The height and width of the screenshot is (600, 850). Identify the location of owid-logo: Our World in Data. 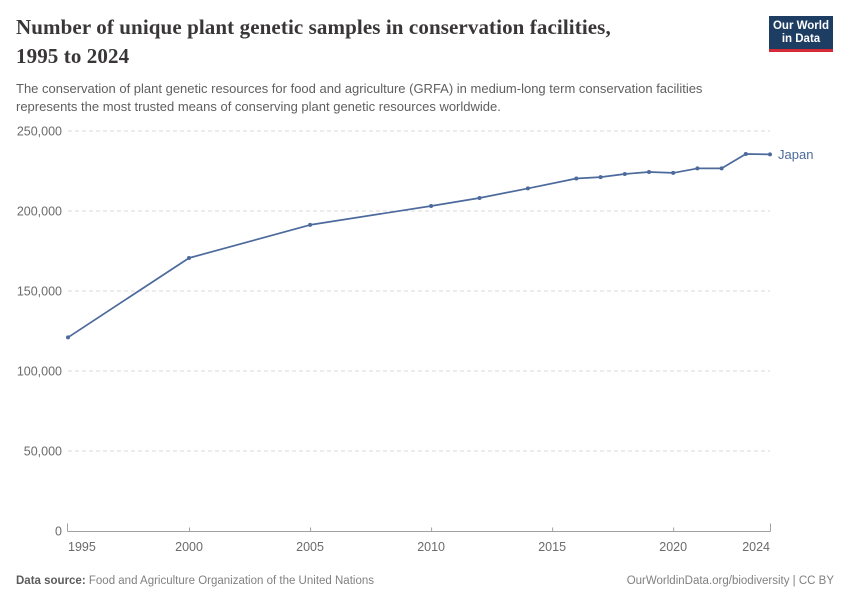
(801, 34).